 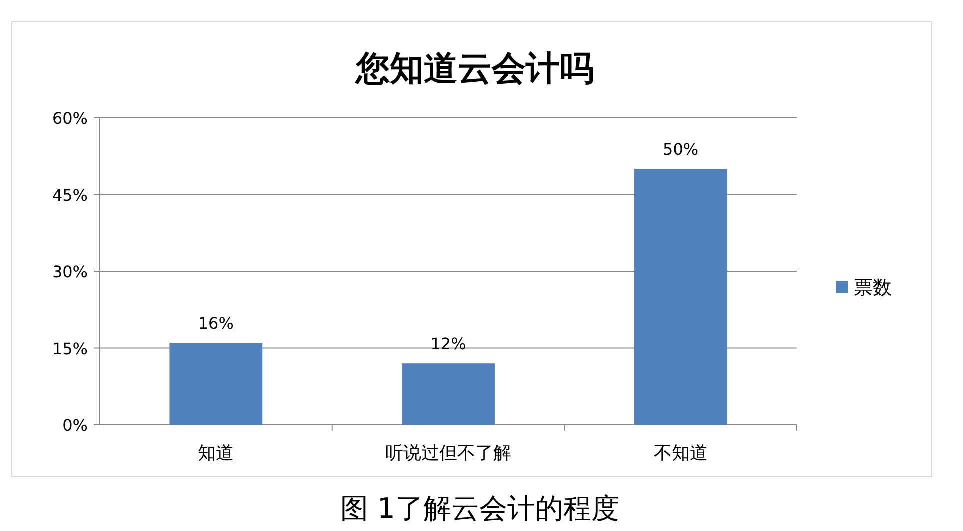 What do you see at coordinates (448, 344) in the screenshot?
I see `data-label: 12%` at bounding box center [448, 344].